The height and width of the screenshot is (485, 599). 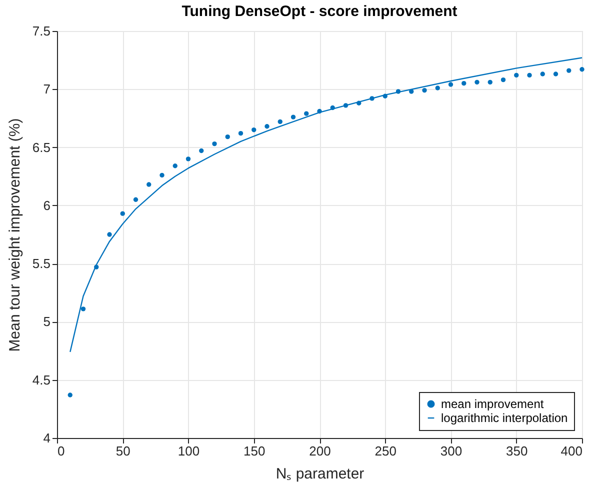 What do you see at coordinates (320, 11) in the screenshot?
I see `chart-title: Tuning DenseOpt - score improvement` at bounding box center [320, 11].